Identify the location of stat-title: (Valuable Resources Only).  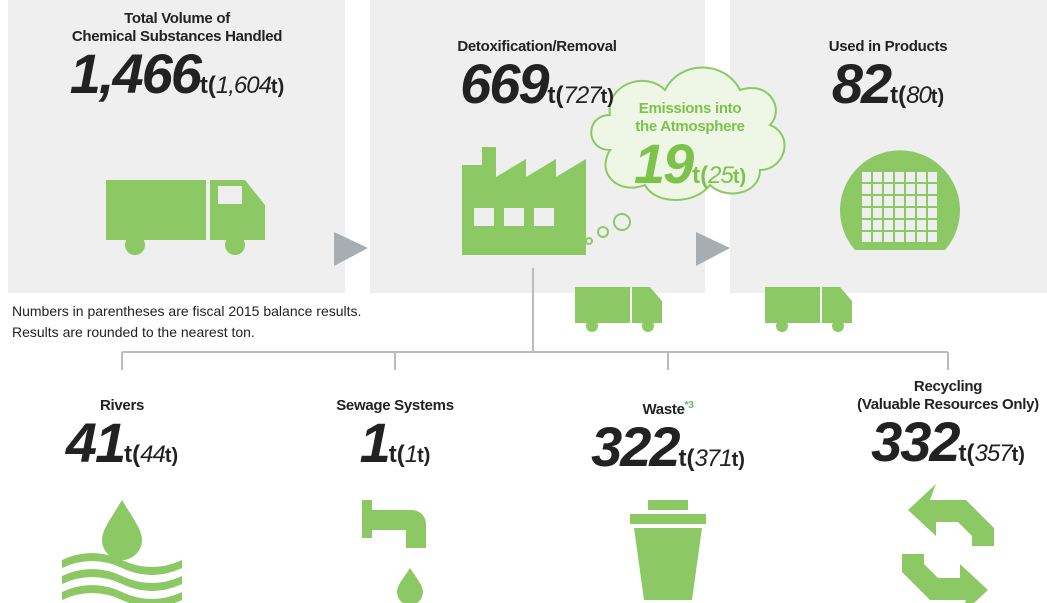
(948, 404).